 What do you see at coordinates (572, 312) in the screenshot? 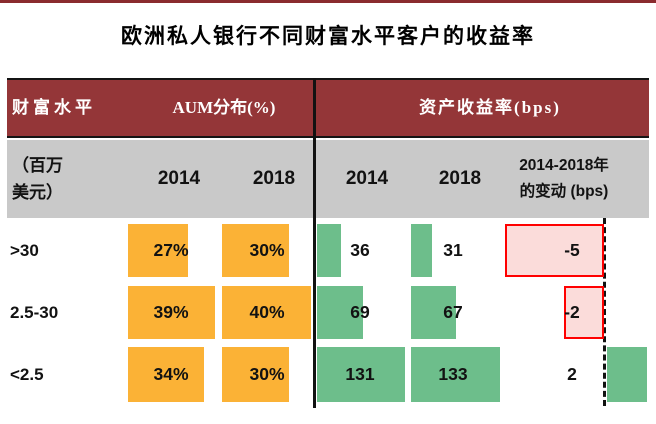
I see `change-value: -2` at bounding box center [572, 312].